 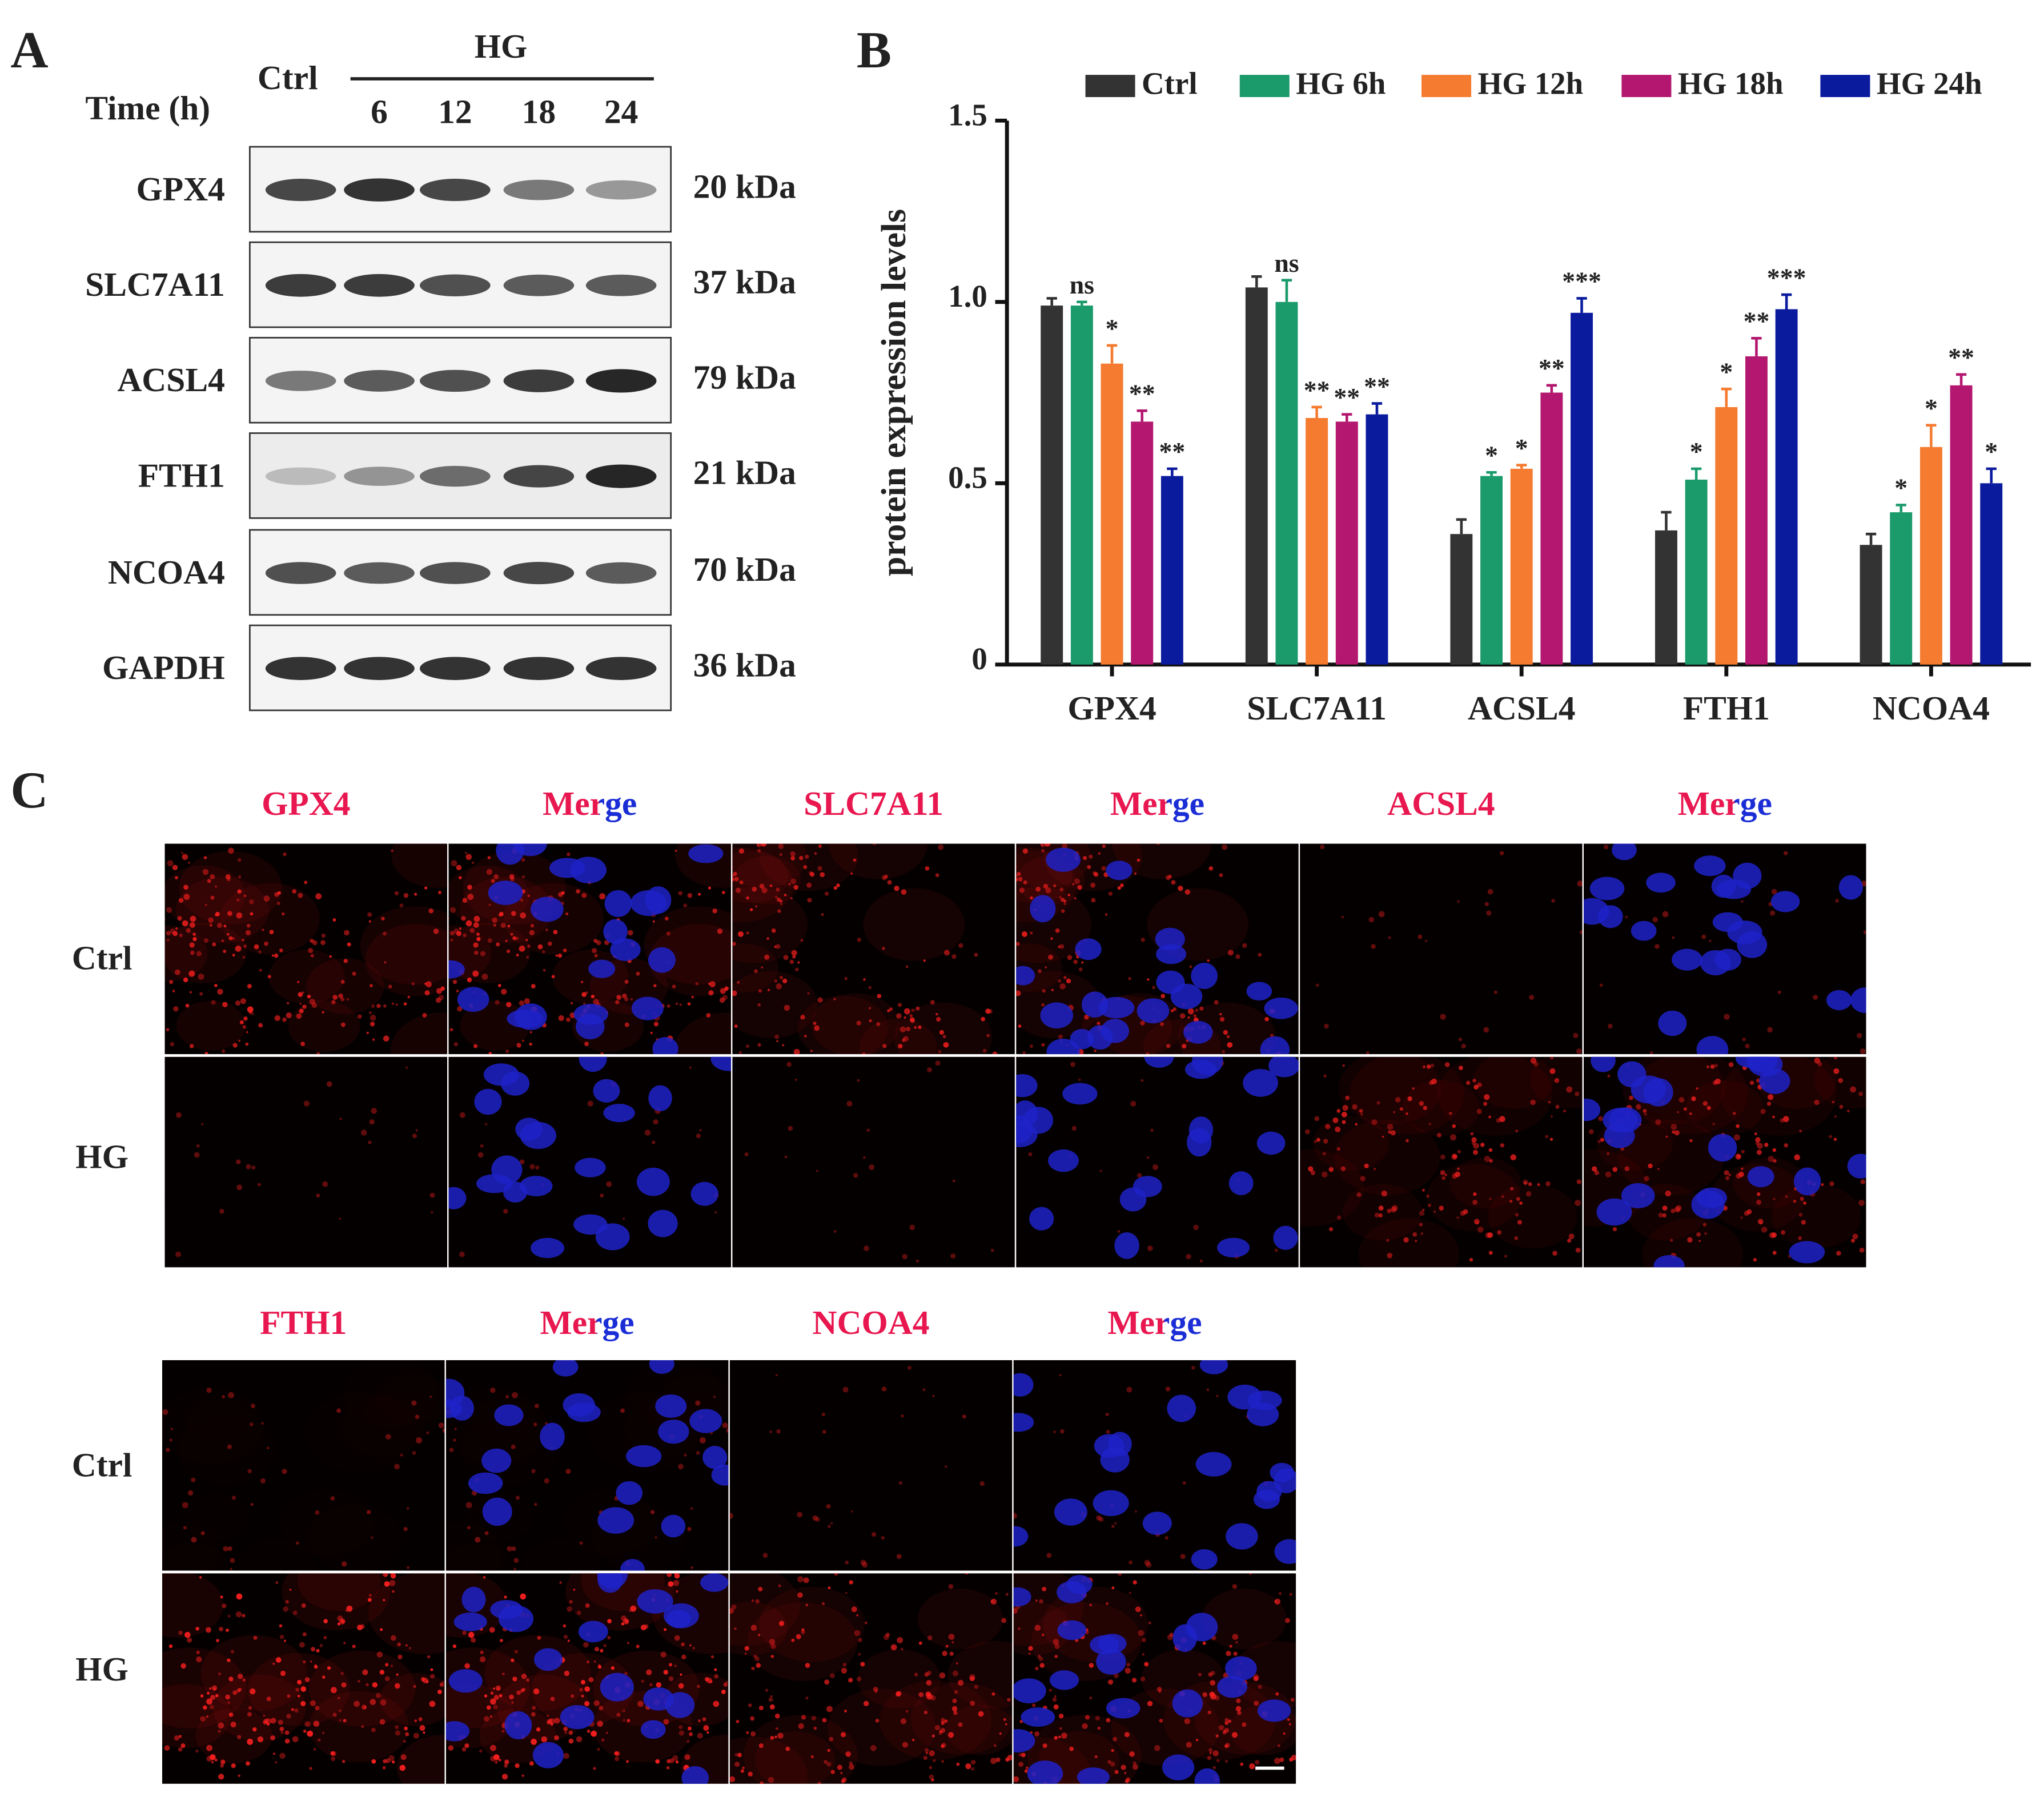 What do you see at coordinates (101, 1669) in the screenshot?
I see `row-label: HG` at bounding box center [101, 1669].